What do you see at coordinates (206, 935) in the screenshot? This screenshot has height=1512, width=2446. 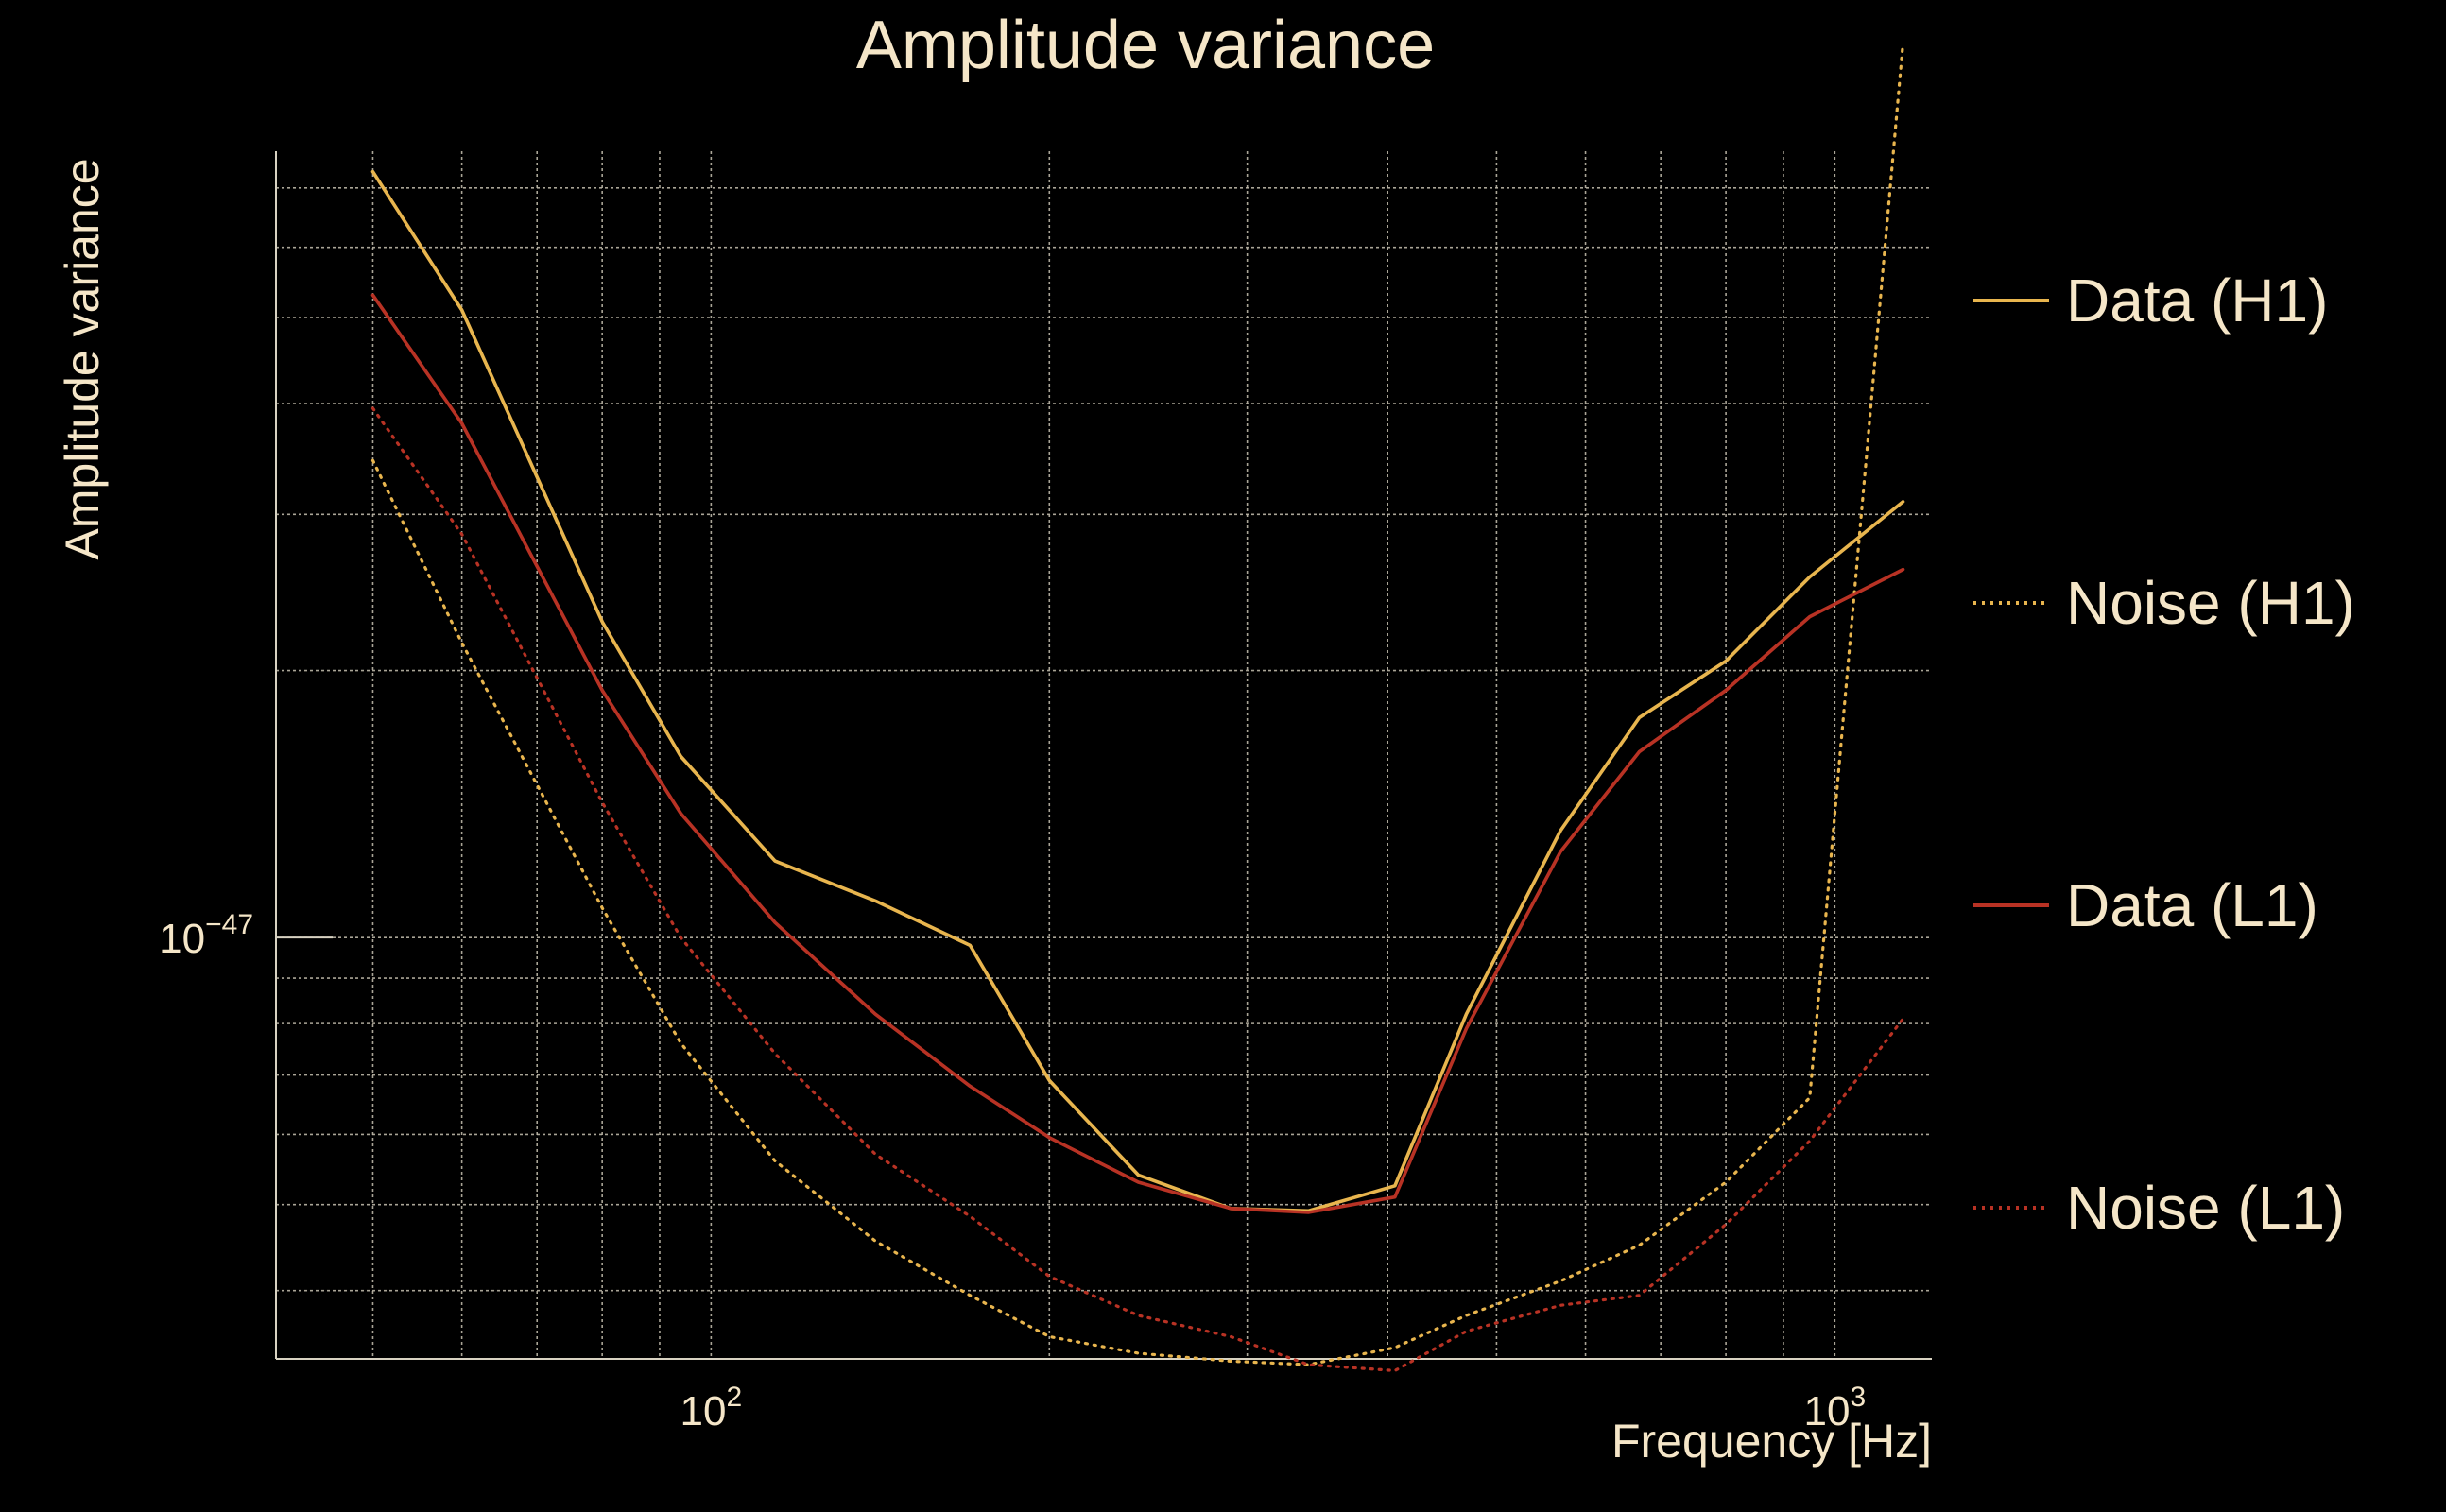 I see `y-tick-label: 10−47` at bounding box center [206, 935].